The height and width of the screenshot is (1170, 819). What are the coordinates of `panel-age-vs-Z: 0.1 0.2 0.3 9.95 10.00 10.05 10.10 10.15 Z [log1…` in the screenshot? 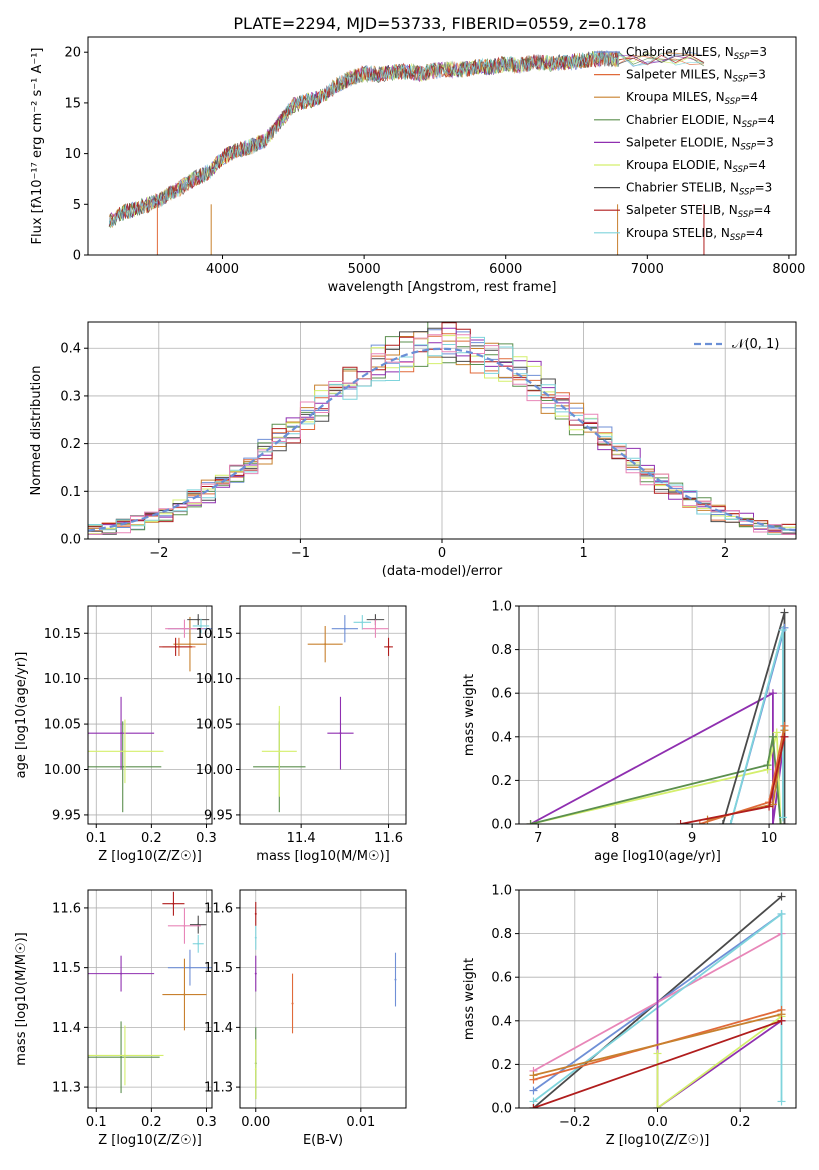 It's located at (115, 734).